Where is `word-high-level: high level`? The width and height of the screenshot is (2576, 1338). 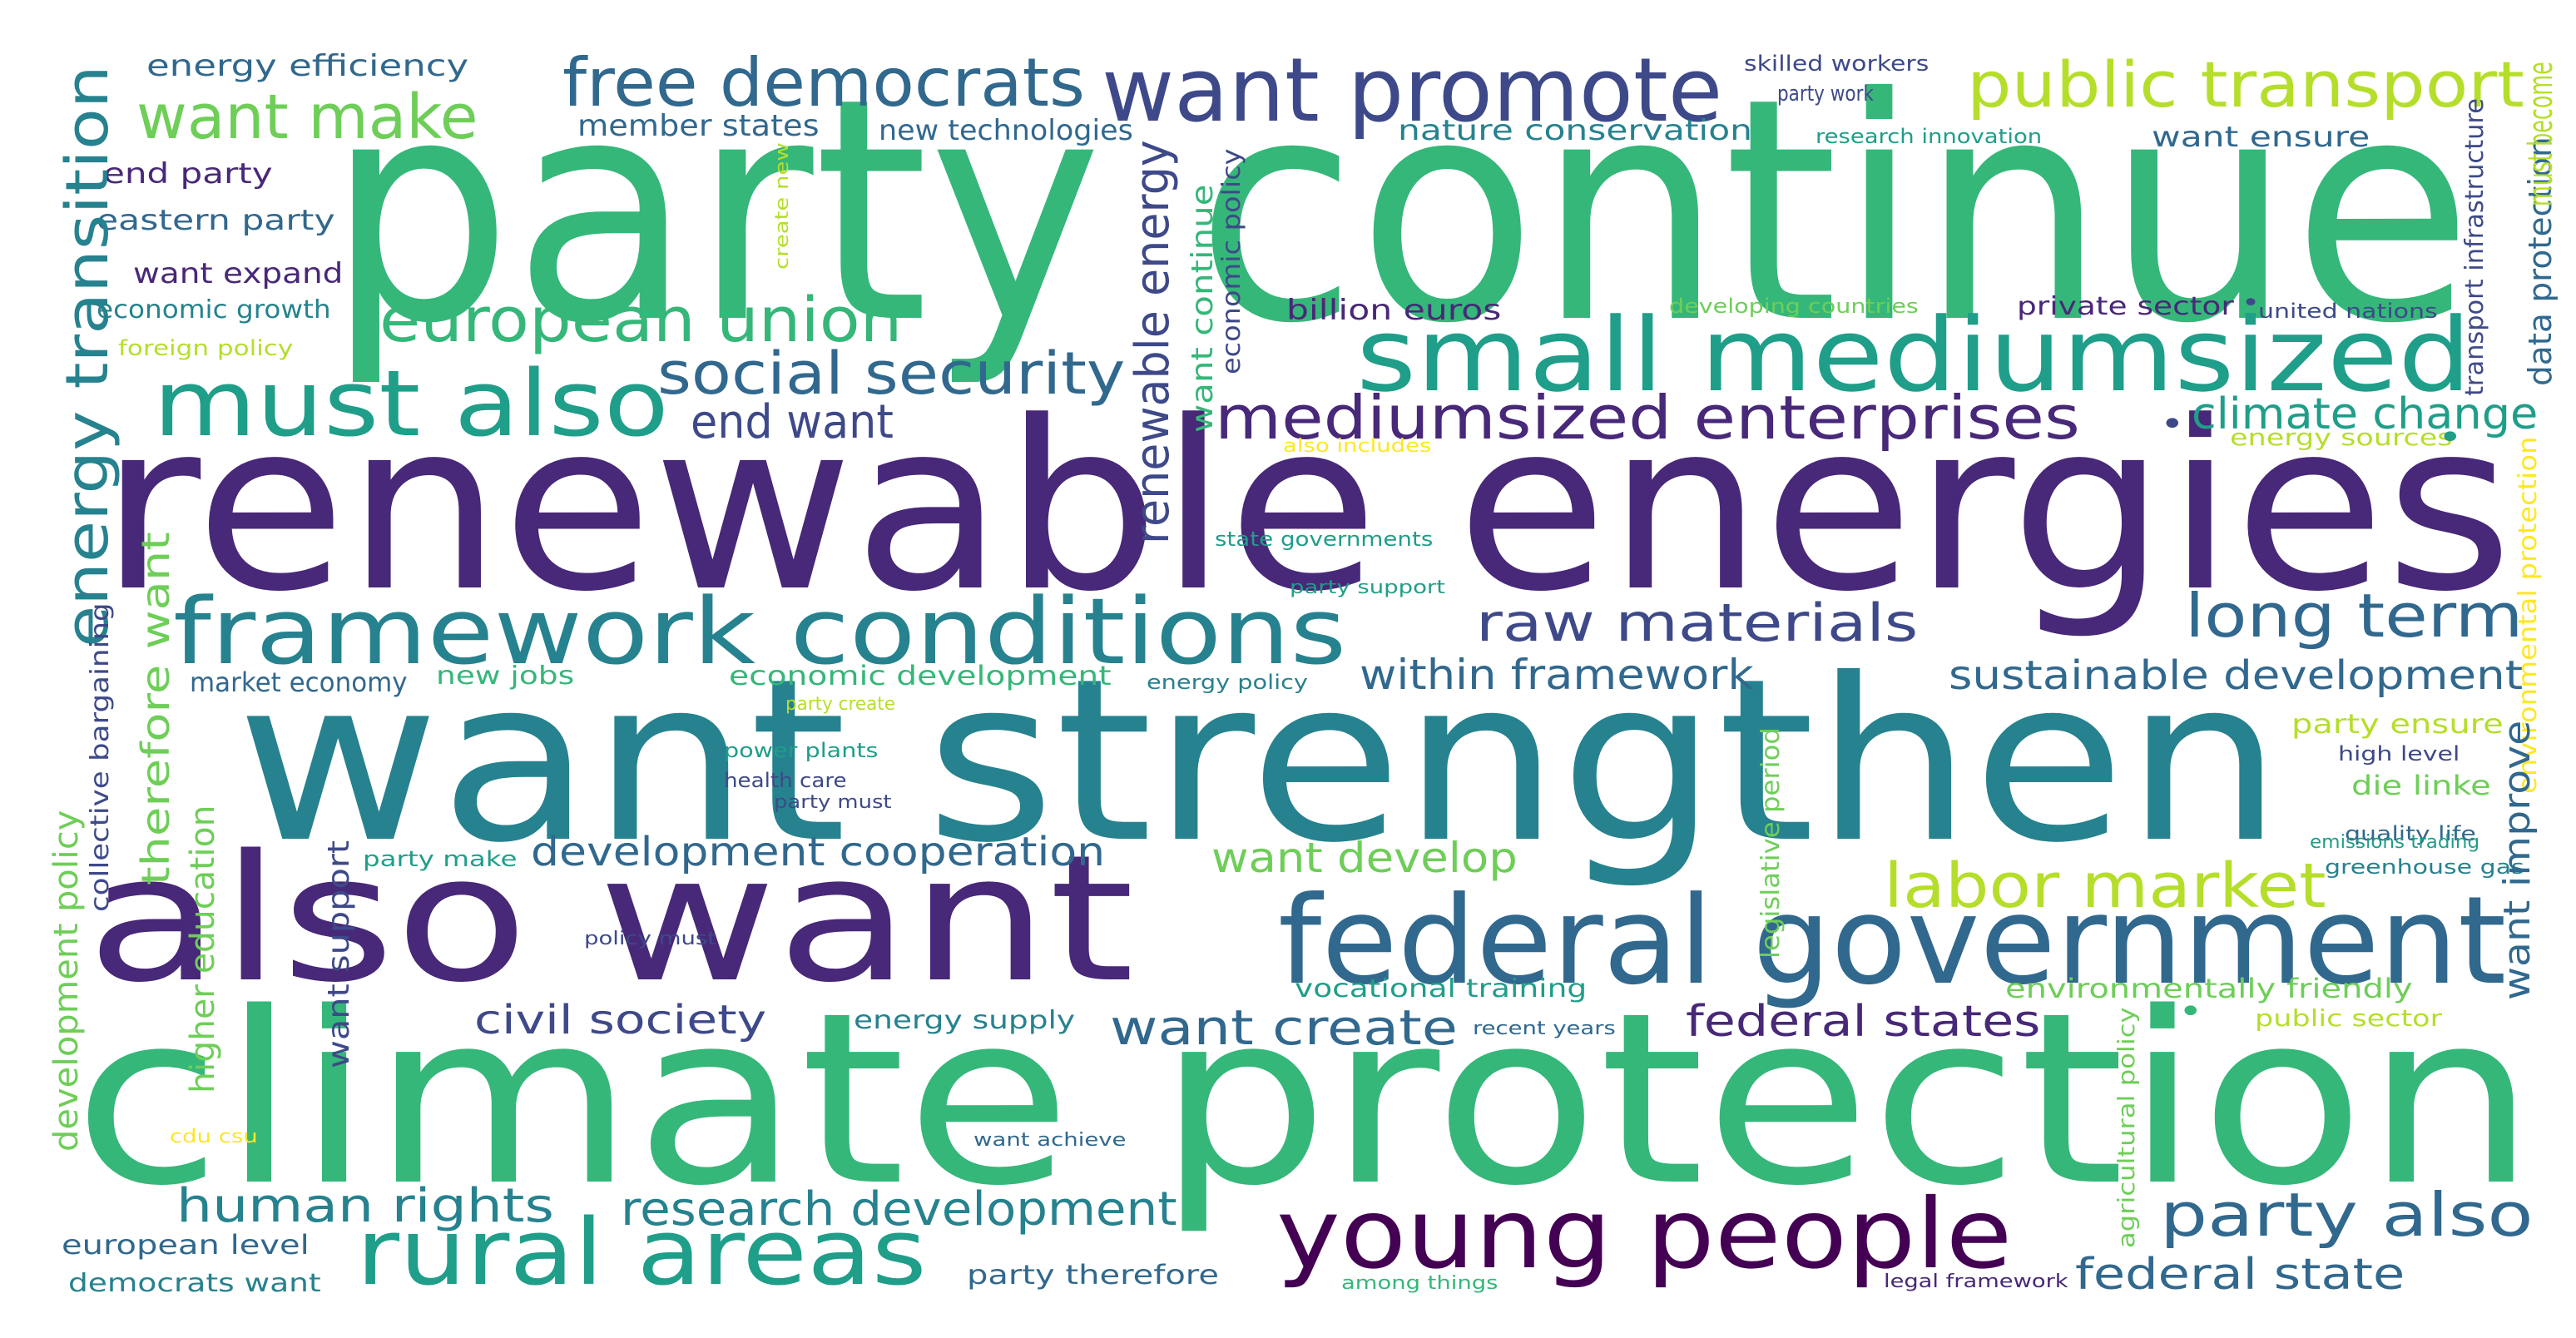
word-high-level: high level is located at coordinates (2399, 754).